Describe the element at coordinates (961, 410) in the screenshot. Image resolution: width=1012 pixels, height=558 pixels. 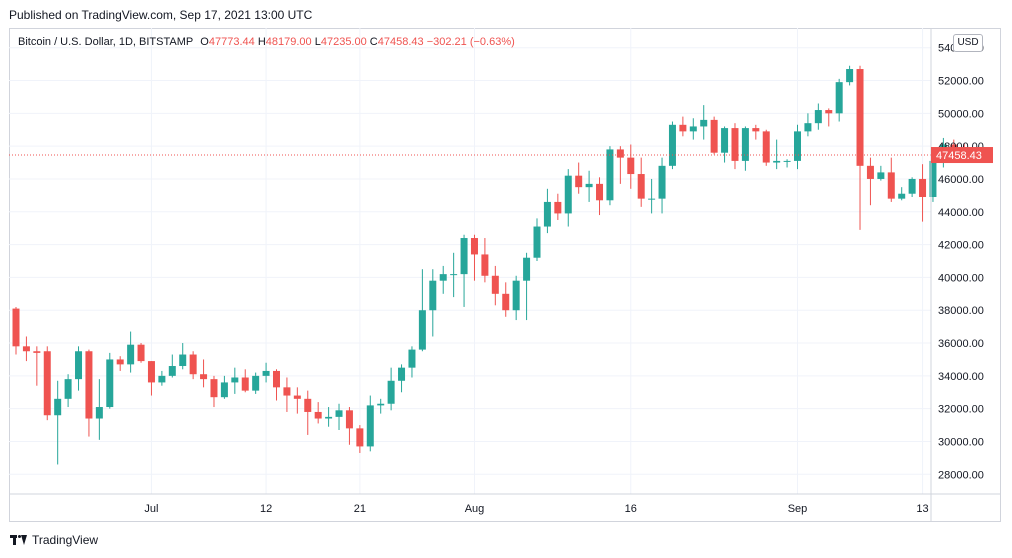
I see `price-tick-label: 32000.00` at that location.